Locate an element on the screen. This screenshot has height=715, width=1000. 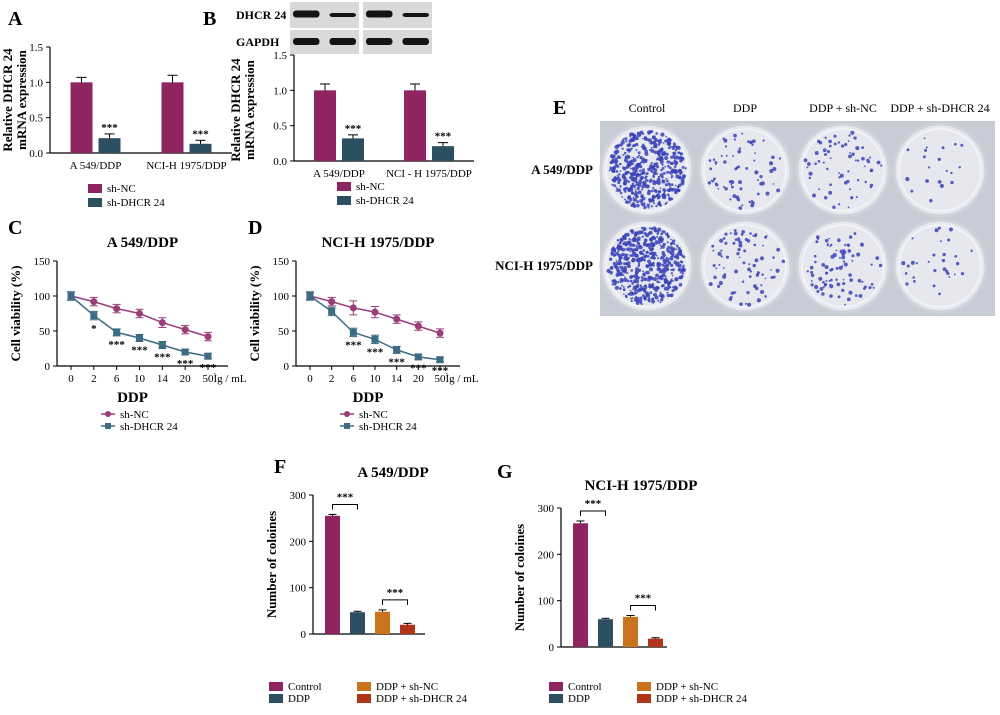
legend-label: sh-DHCR 24 is located at coordinates (388, 427).